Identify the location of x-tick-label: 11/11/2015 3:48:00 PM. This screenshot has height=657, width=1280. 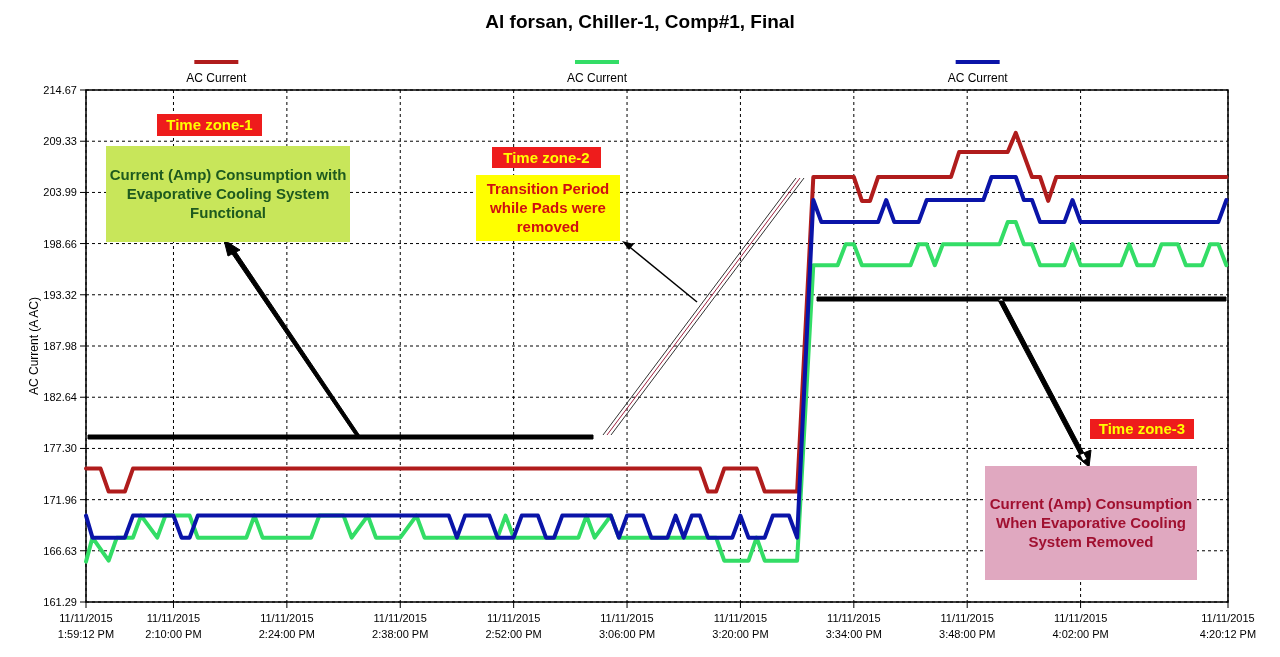
(967, 626).